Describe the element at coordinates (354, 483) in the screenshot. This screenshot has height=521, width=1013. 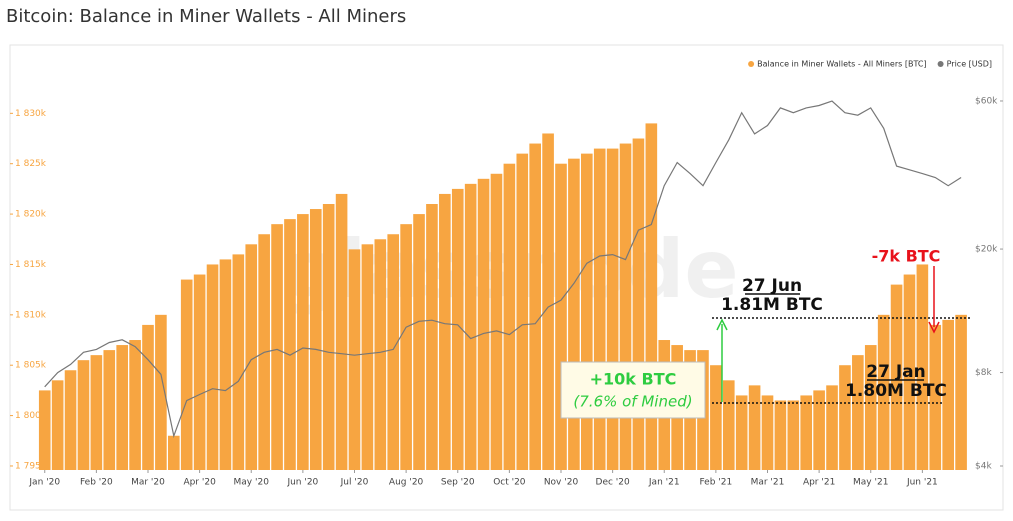
I see `x-tick-label: Jul '20` at that location.